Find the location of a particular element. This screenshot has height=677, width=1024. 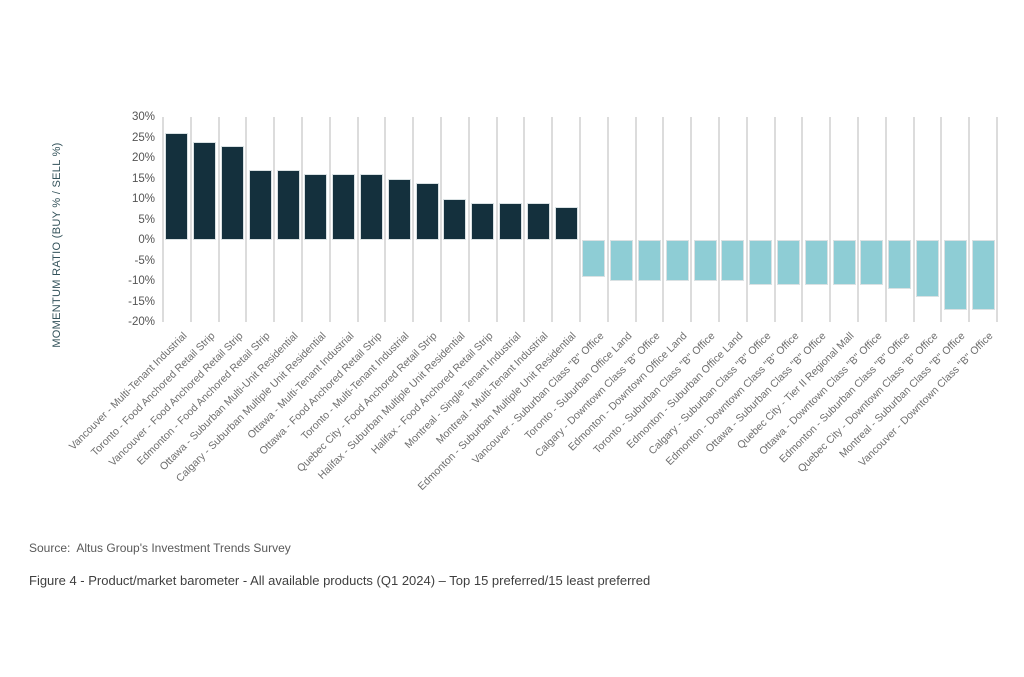

y-axis-tick-label: -5% is located at coordinates (144, 260).